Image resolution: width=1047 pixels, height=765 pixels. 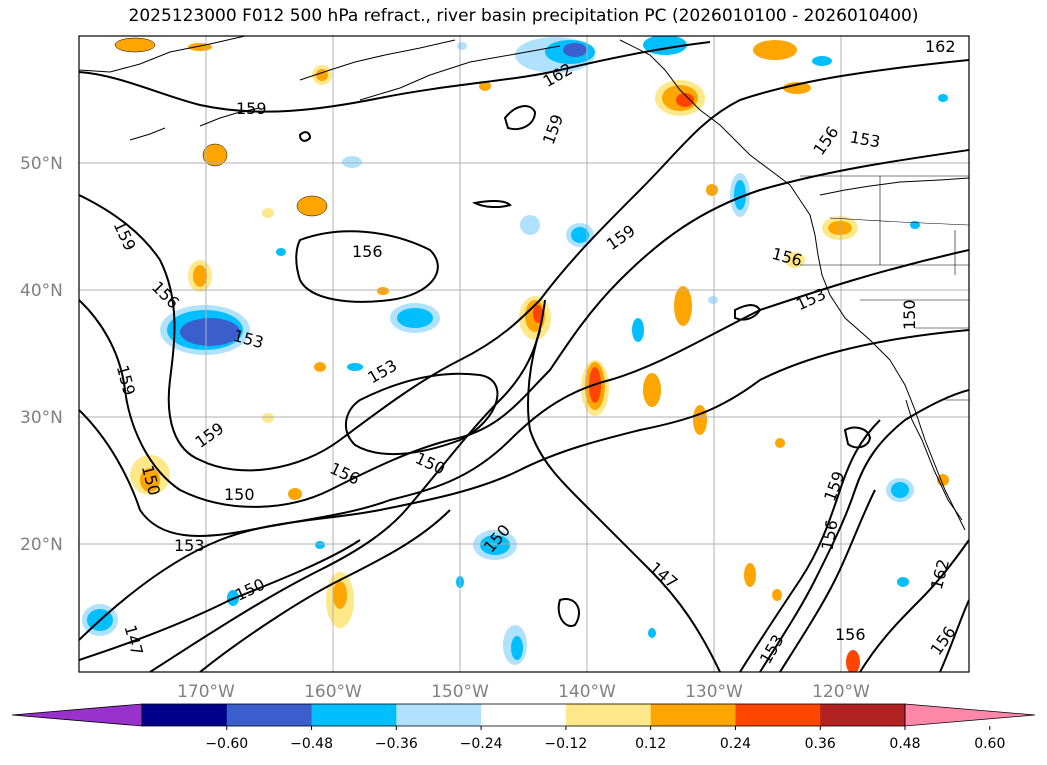 What do you see at coordinates (226, 744) in the screenshot?
I see `colorbar-tick-label: −0.60` at bounding box center [226, 744].